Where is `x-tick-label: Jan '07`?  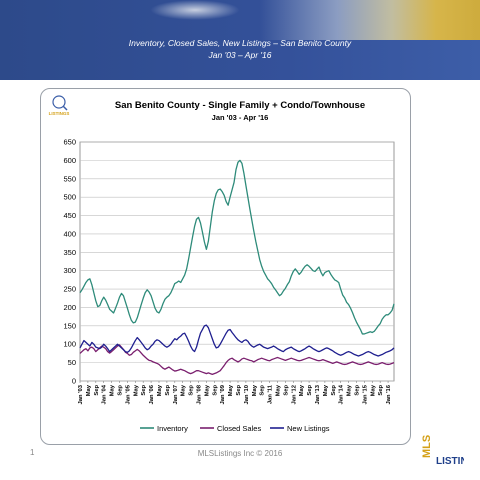 x-tick-label: Jan '07 is located at coordinates (176, 394).